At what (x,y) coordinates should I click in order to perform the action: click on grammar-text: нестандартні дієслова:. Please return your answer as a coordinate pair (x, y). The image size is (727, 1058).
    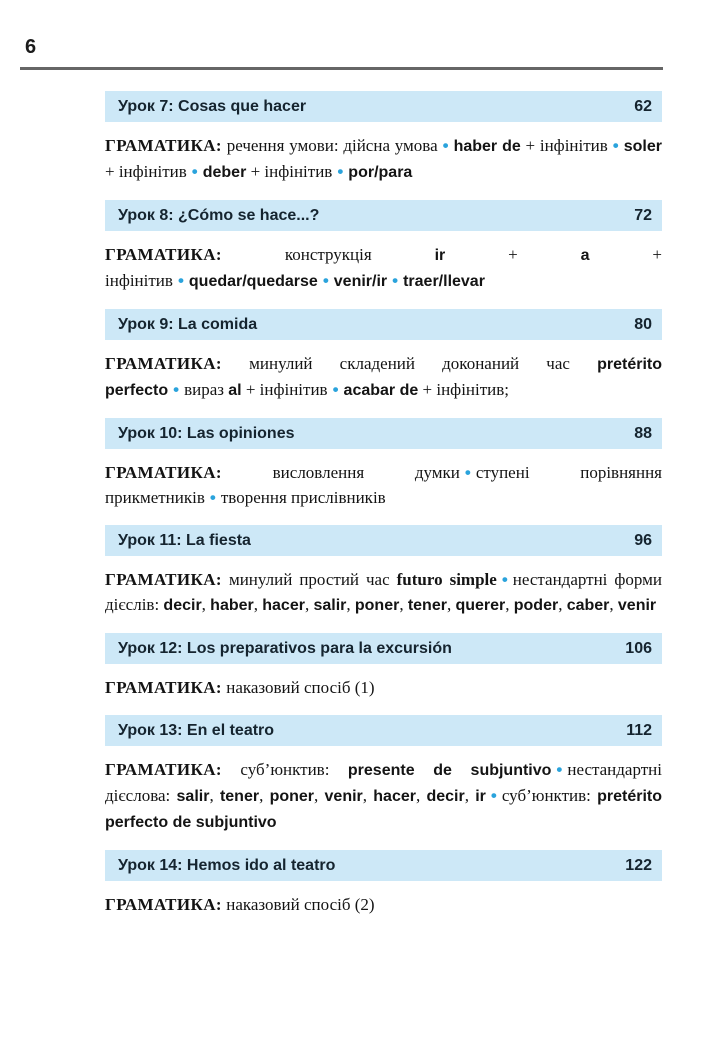
    Looking at the image, I should click on (383, 782).